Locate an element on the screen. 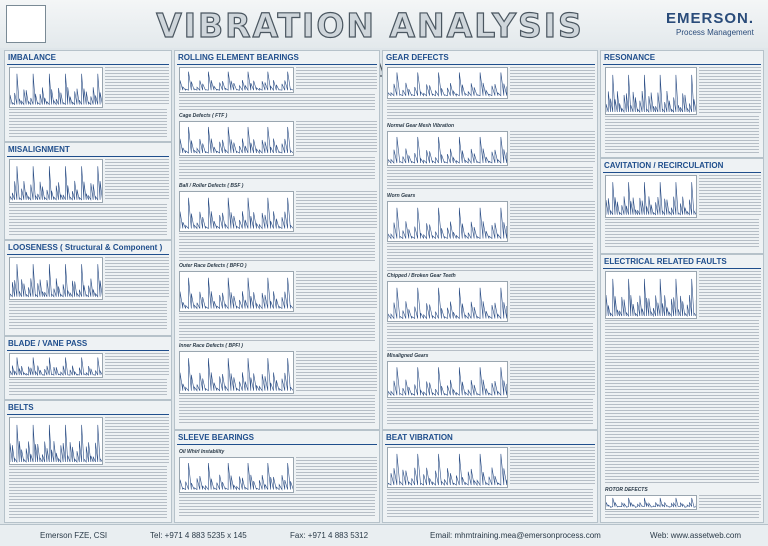 The width and height of the screenshot is (768, 546). section: IMBALANCE is located at coordinates (88, 96).